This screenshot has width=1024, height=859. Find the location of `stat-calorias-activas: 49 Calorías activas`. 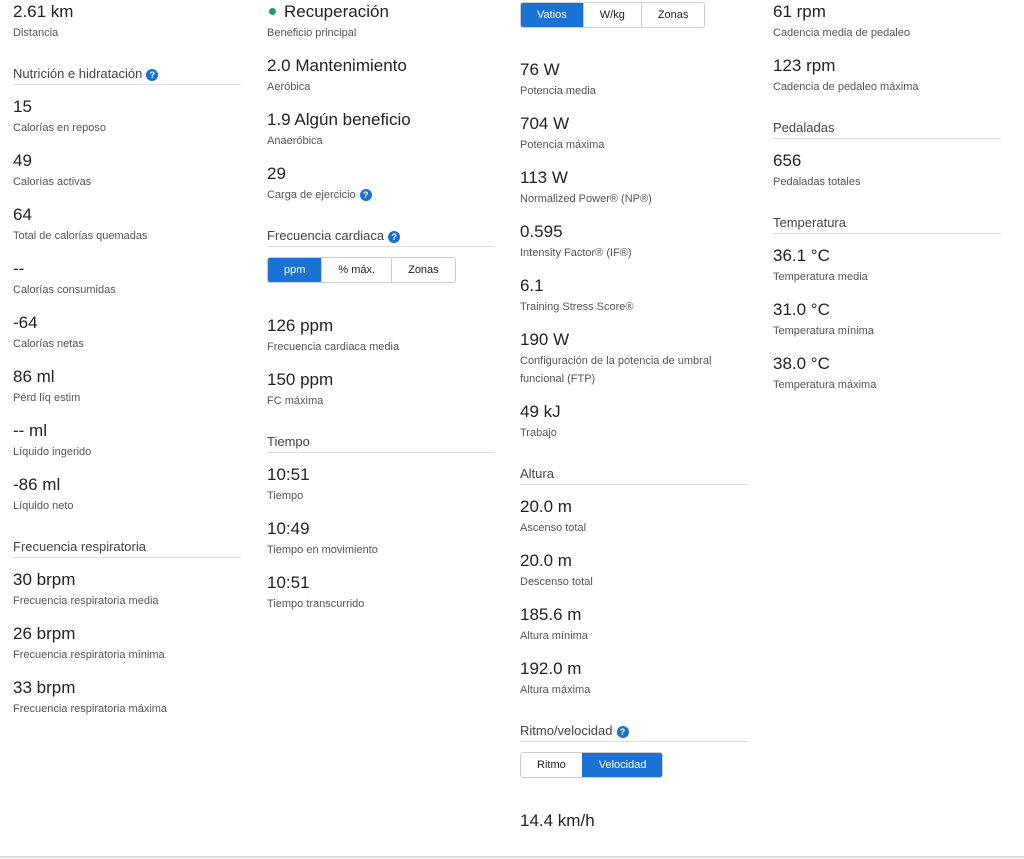

stat-calorias-activas: 49 Calorías activas is located at coordinates (127, 170).